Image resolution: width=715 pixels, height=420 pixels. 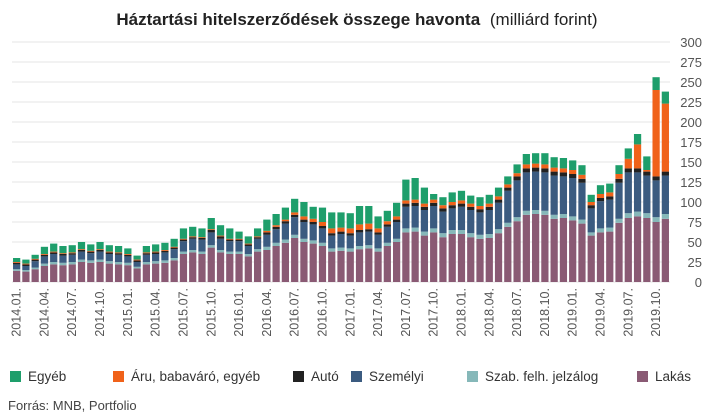 I want to click on y-tick-label: 25, so click(x=695, y=262).